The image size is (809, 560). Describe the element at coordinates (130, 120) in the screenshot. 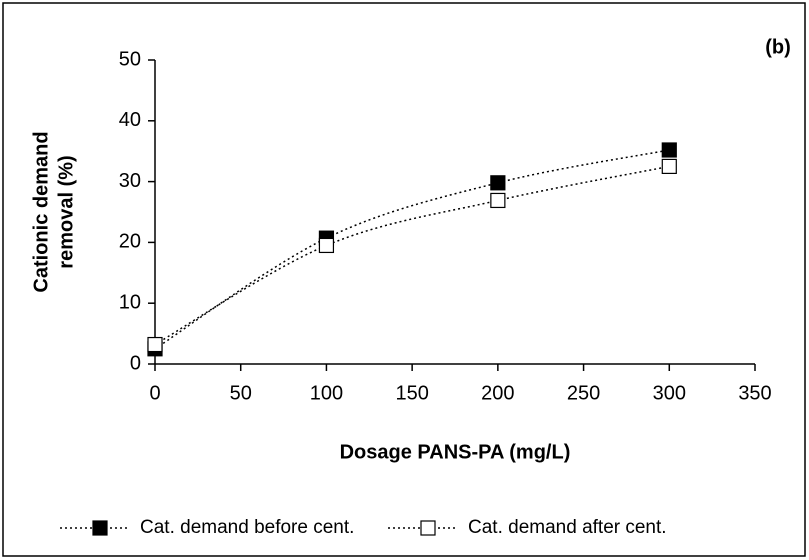

I see `y-tick-label: 40` at that location.